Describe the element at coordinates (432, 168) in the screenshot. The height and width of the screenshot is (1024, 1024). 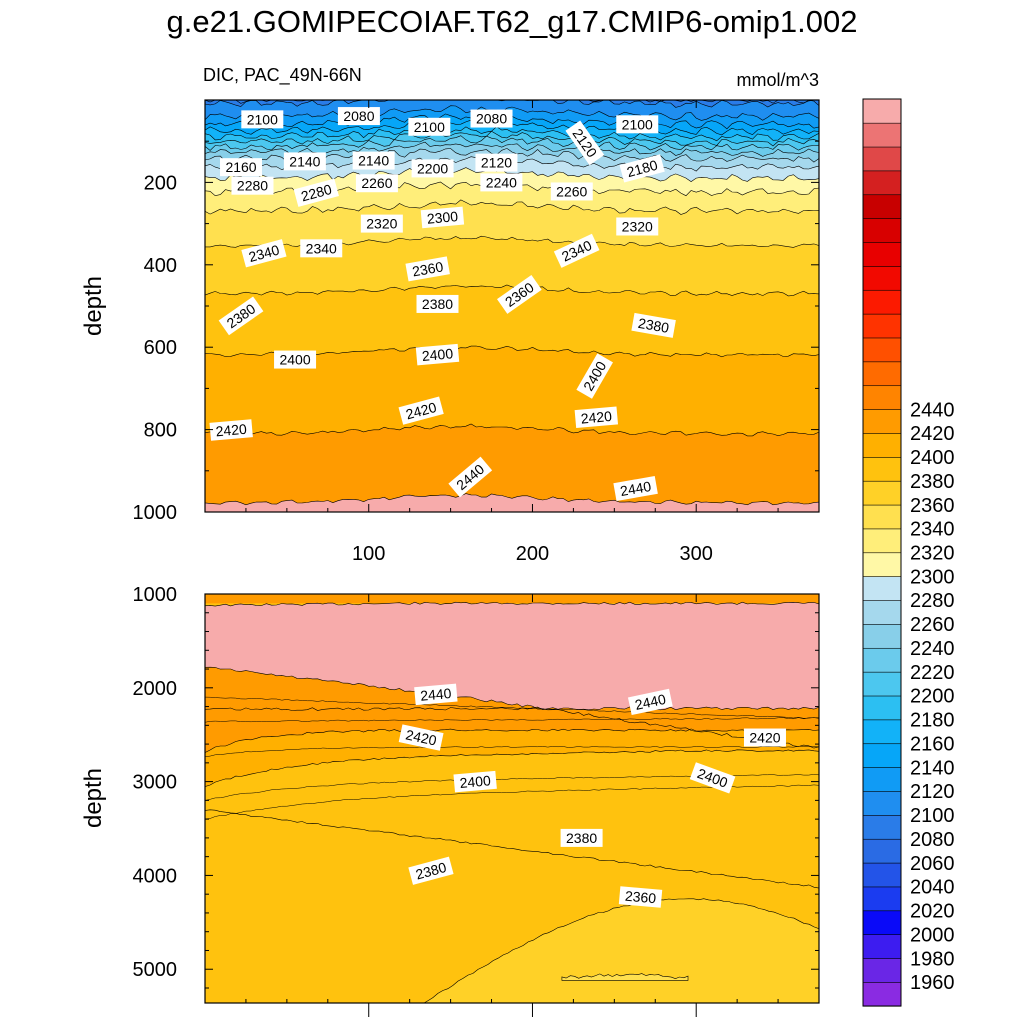
I see `contour-label: 2200` at that location.